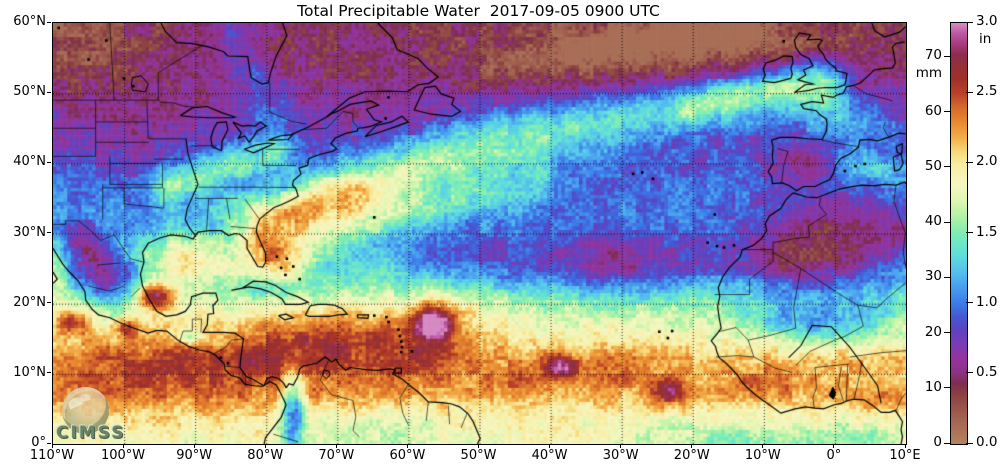 The height and width of the screenshot is (470, 1000). What do you see at coordinates (987, 371) in the screenshot?
I see `colorbar-in-label: 0.5` at bounding box center [987, 371].